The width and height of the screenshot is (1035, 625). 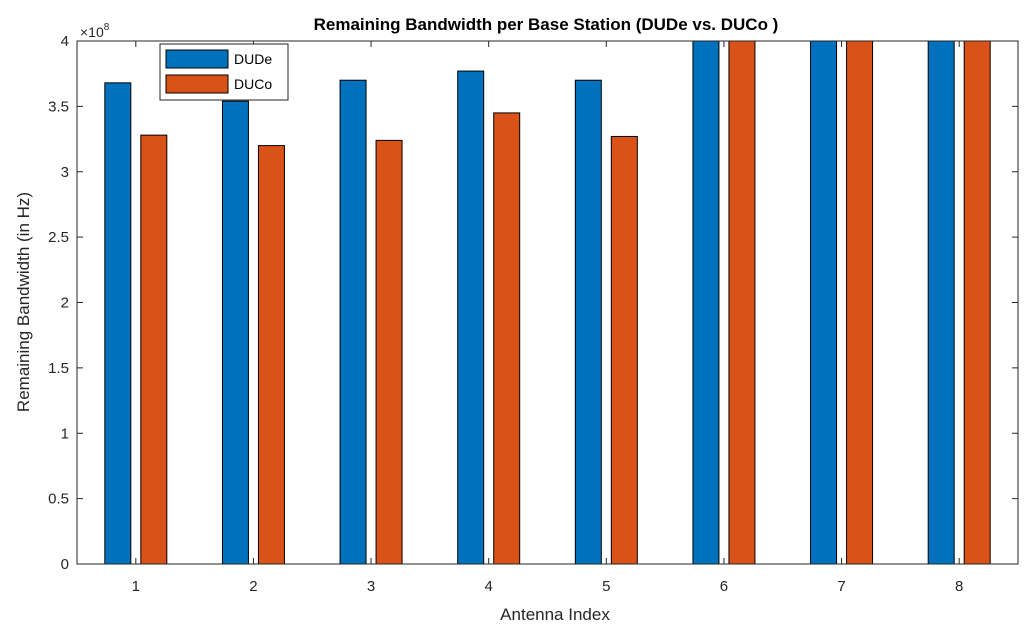 I want to click on x-tick-label: 2, so click(x=253, y=586).